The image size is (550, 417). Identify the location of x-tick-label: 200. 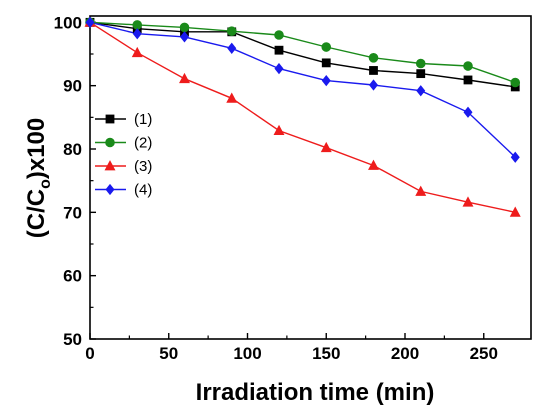
(405, 353).